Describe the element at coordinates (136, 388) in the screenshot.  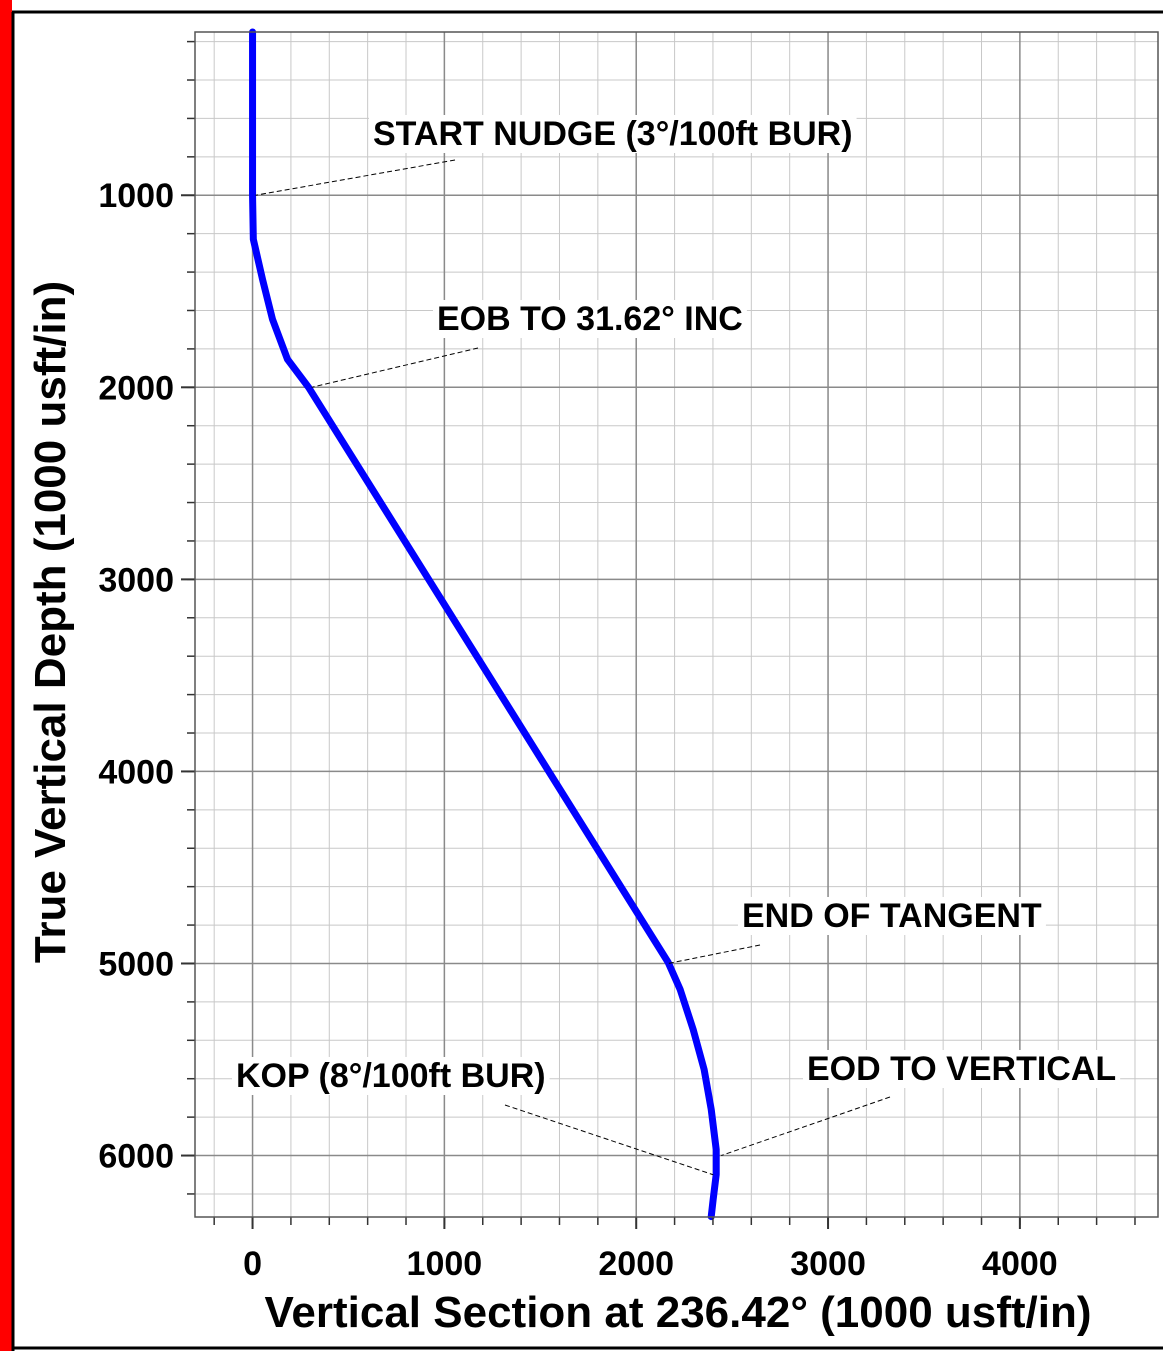
I see `y-tick-label: 2000` at that location.